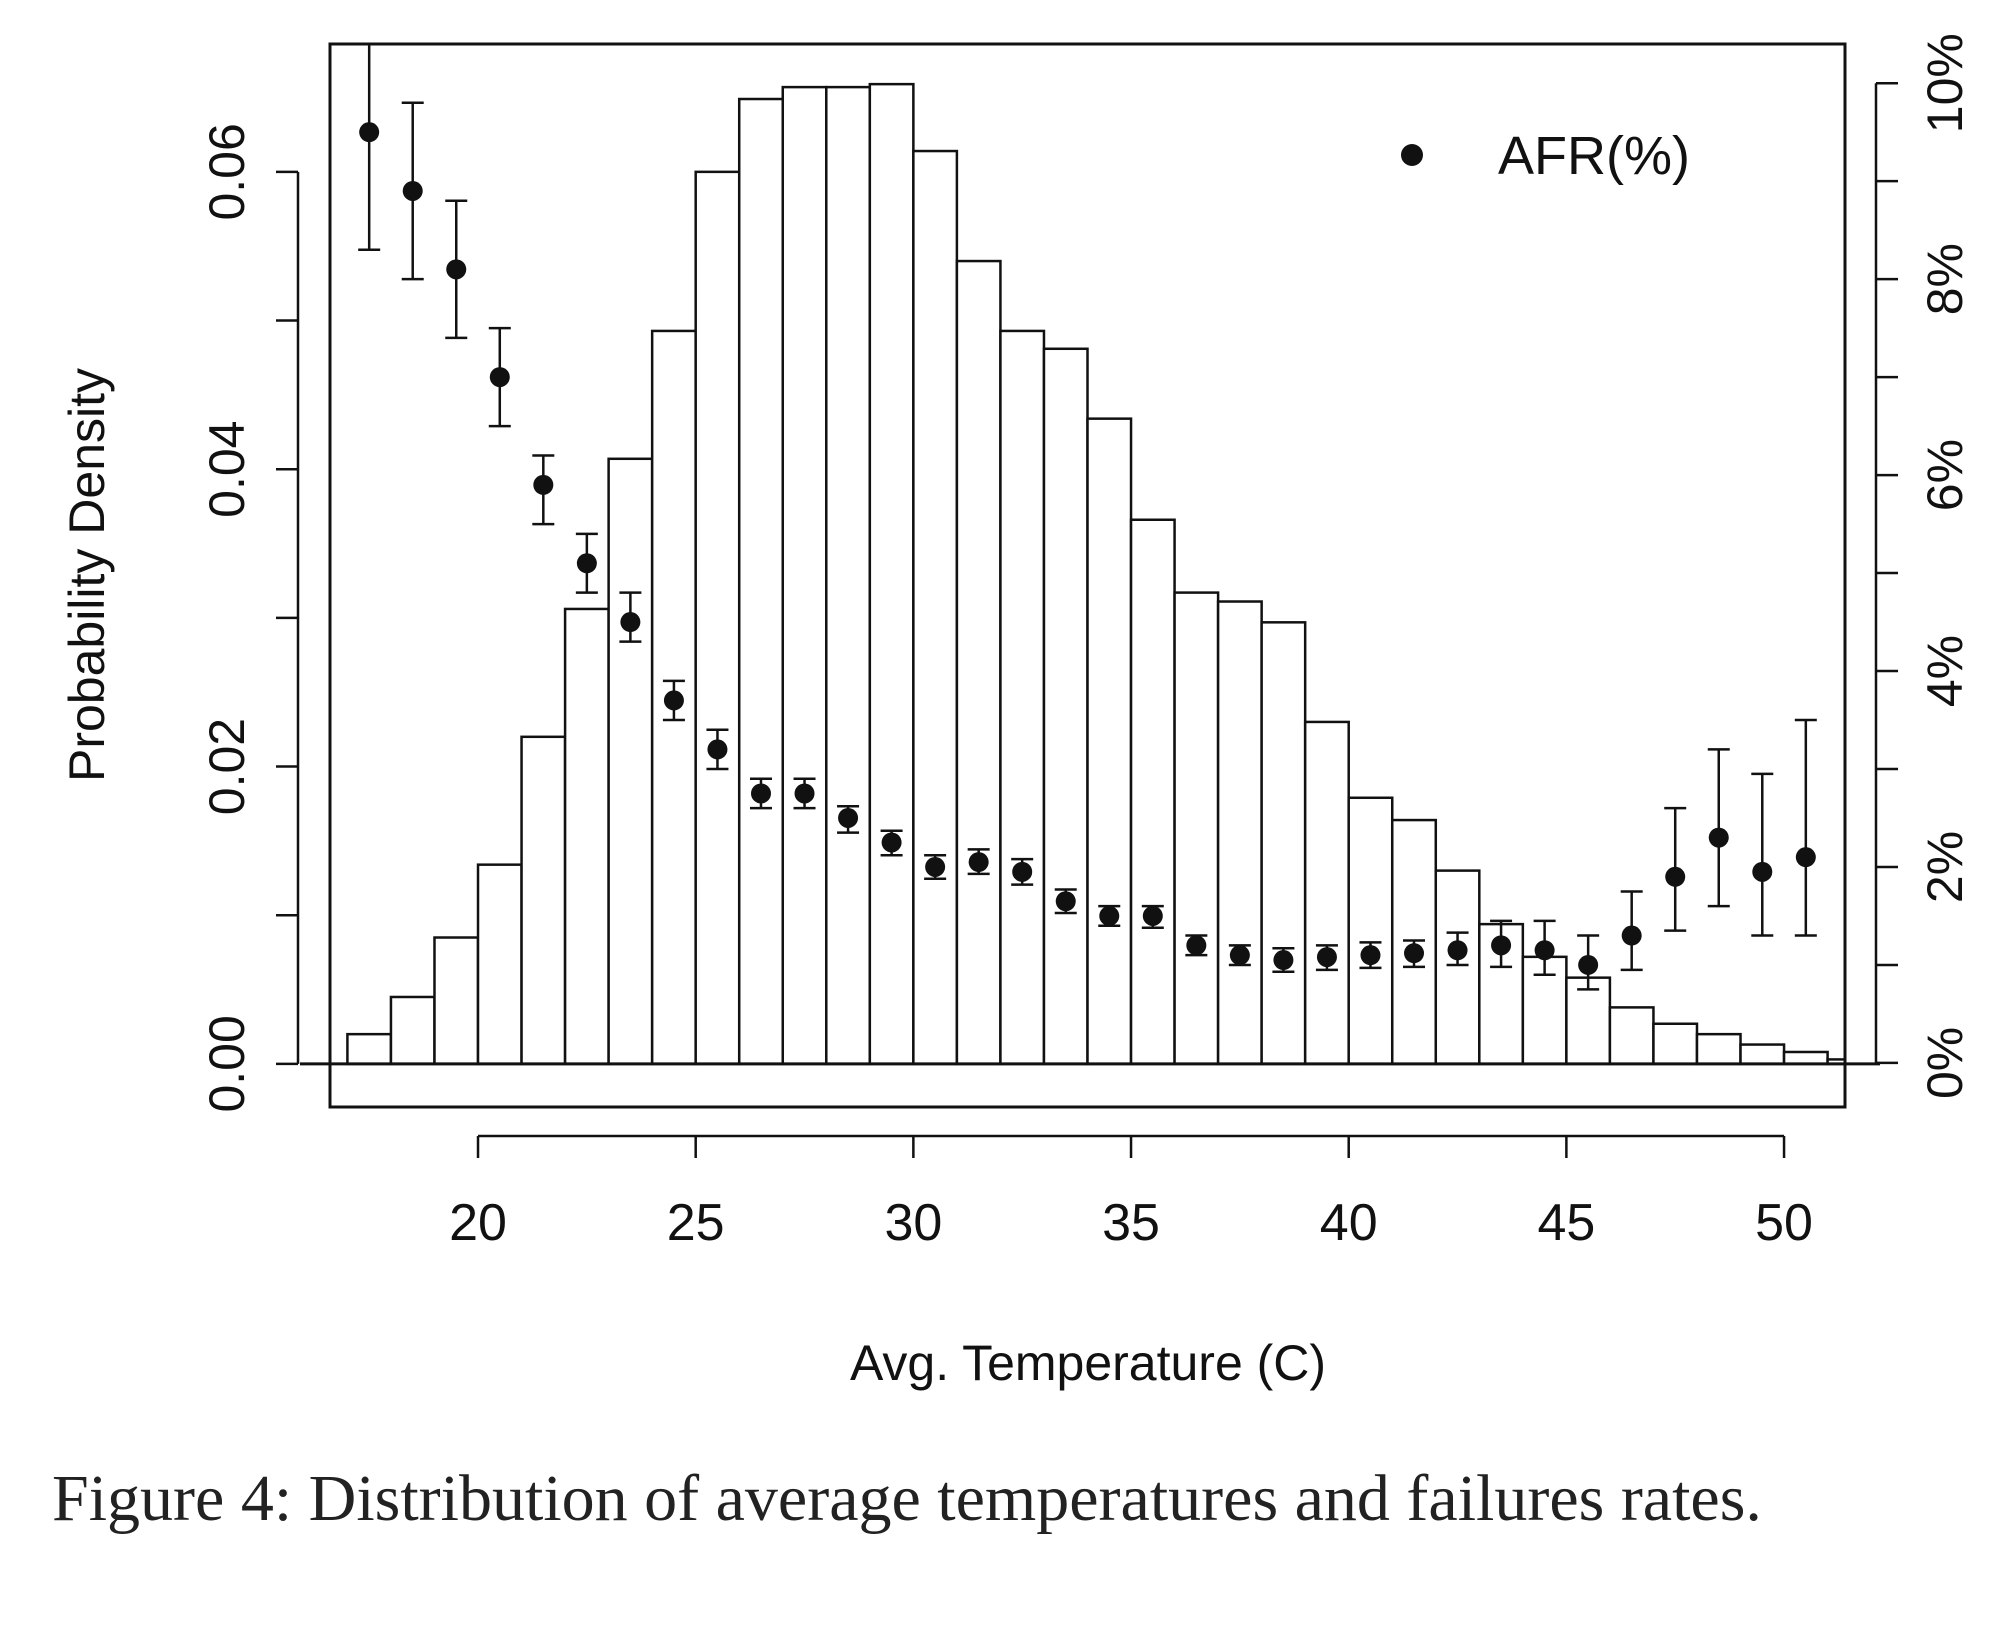 The height and width of the screenshot is (1640, 2000). Describe the element at coordinates (1784, 1223) in the screenshot. I see `x-tick-label: 50` at that location.